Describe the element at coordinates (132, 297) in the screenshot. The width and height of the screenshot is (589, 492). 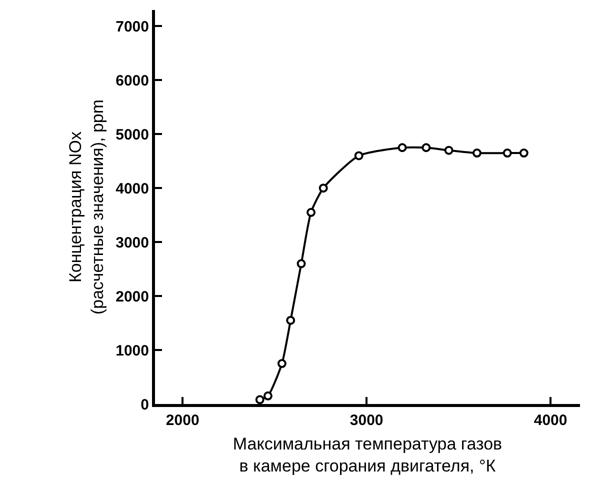
I see `y-tick-label: 2000` at that location.